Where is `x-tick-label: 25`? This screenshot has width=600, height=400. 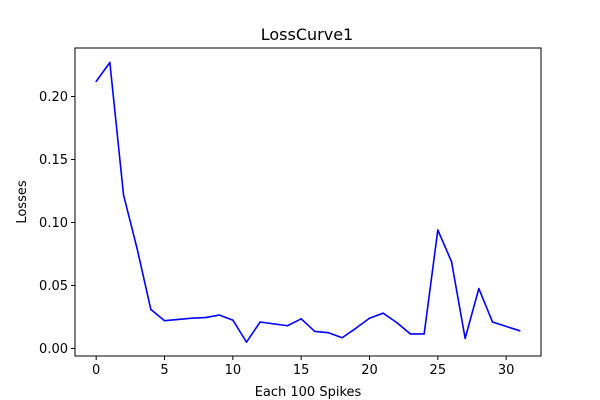 x-tick-label: 25 is located at coordinates (438, 370).